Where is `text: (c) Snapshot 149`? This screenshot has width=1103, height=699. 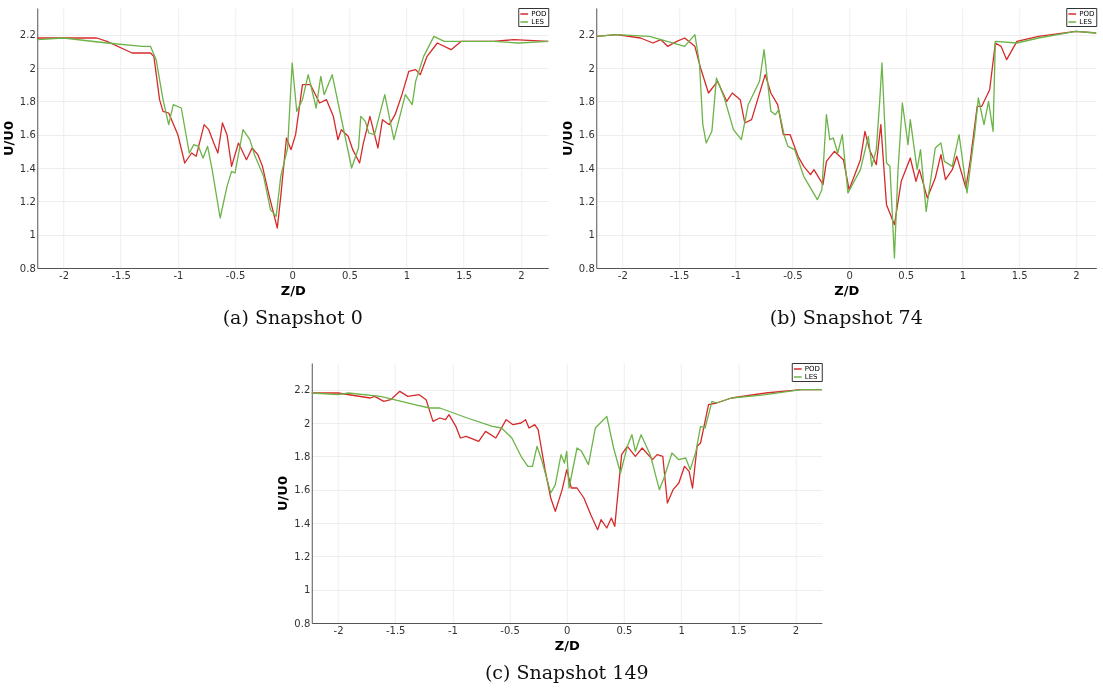 text: (c) Snapshot 149 is located at coordinates (566, 672).